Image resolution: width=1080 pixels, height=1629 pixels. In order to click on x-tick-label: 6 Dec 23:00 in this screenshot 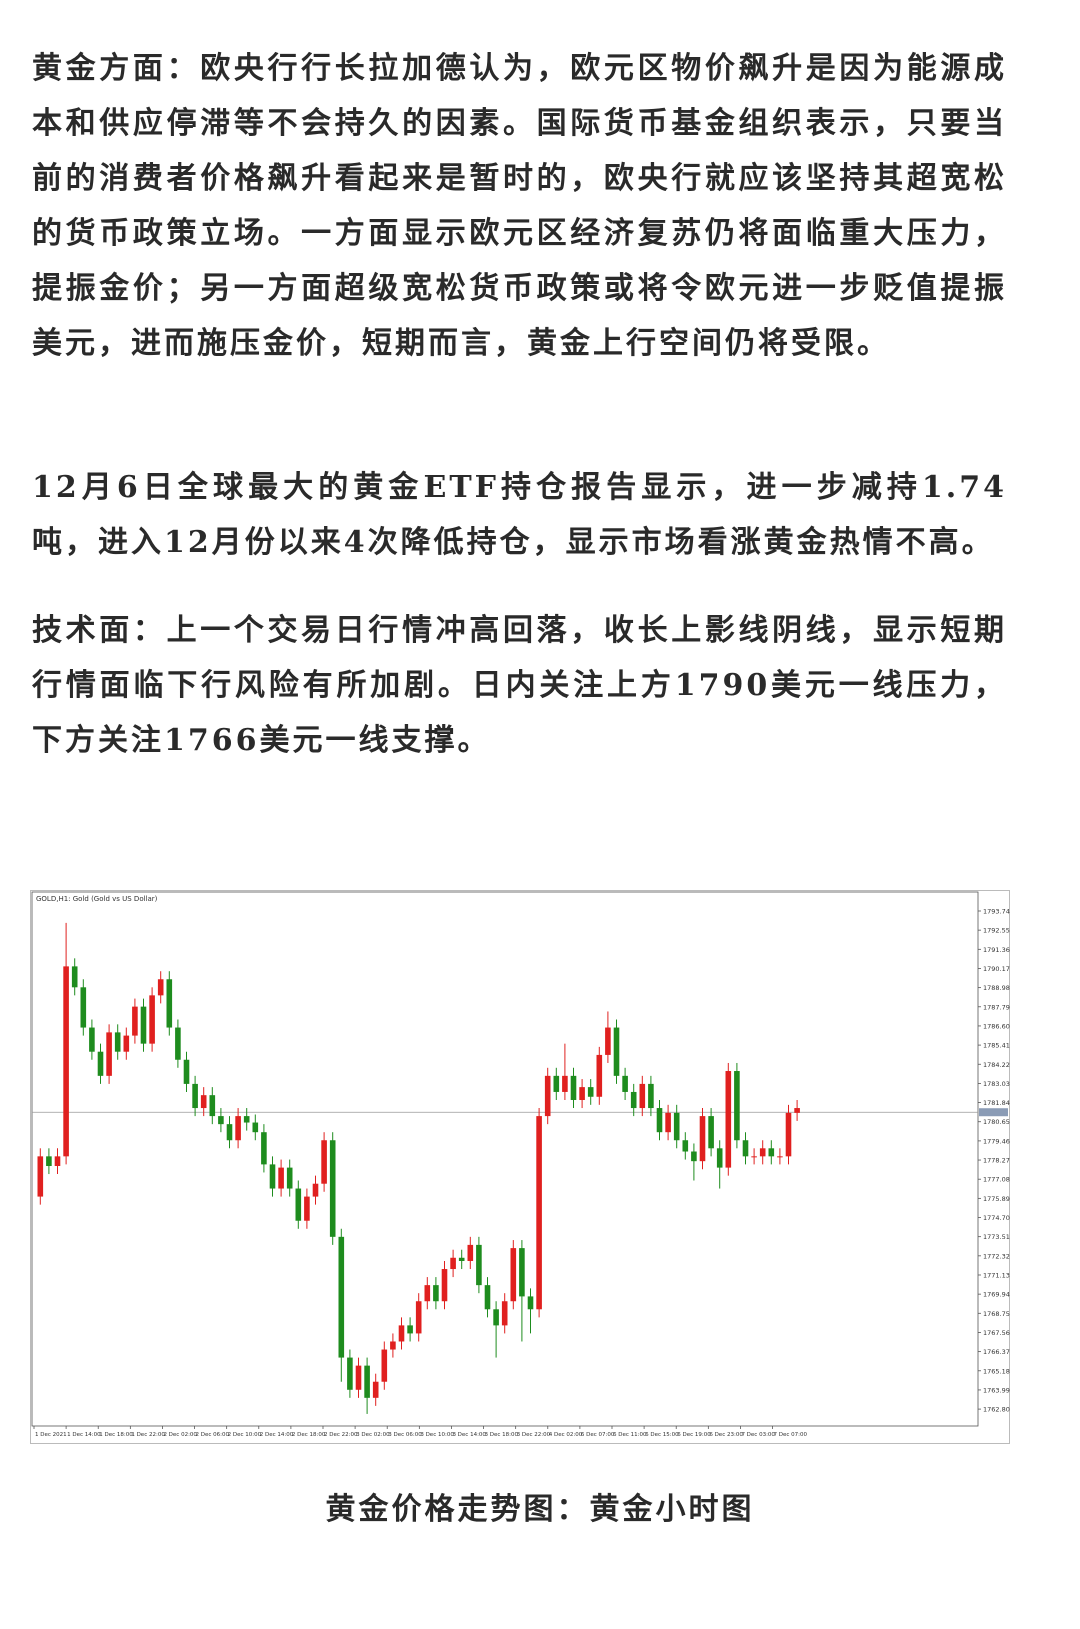, I will do `click(726, 1435)`.